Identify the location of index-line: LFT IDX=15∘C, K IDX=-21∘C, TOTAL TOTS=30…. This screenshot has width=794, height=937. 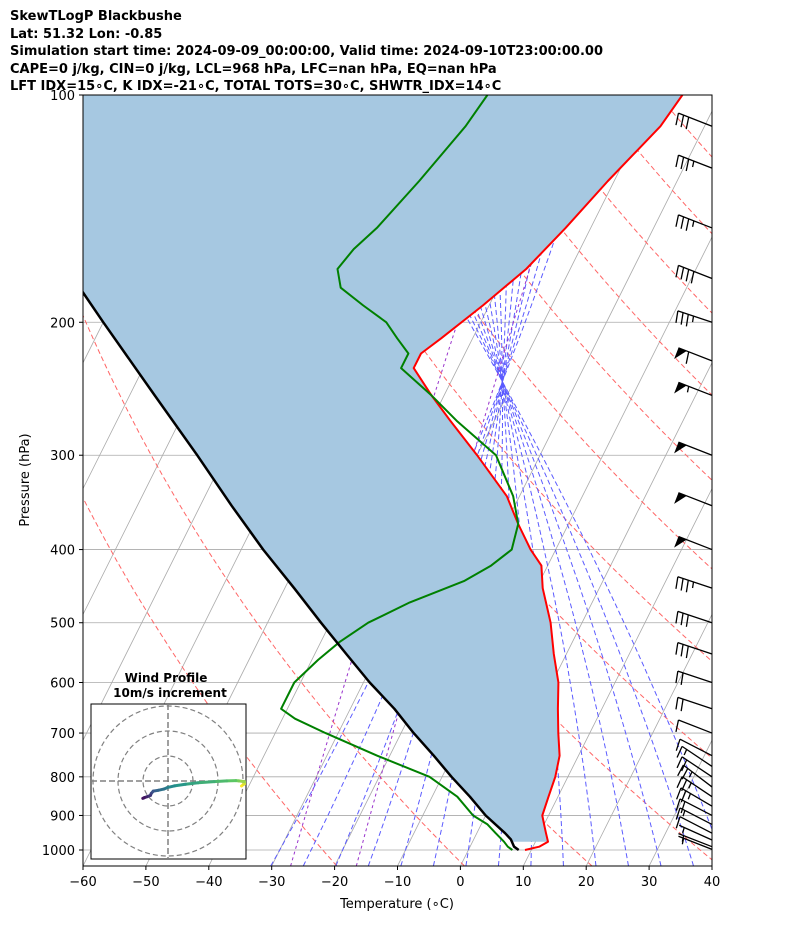
(256, 86).